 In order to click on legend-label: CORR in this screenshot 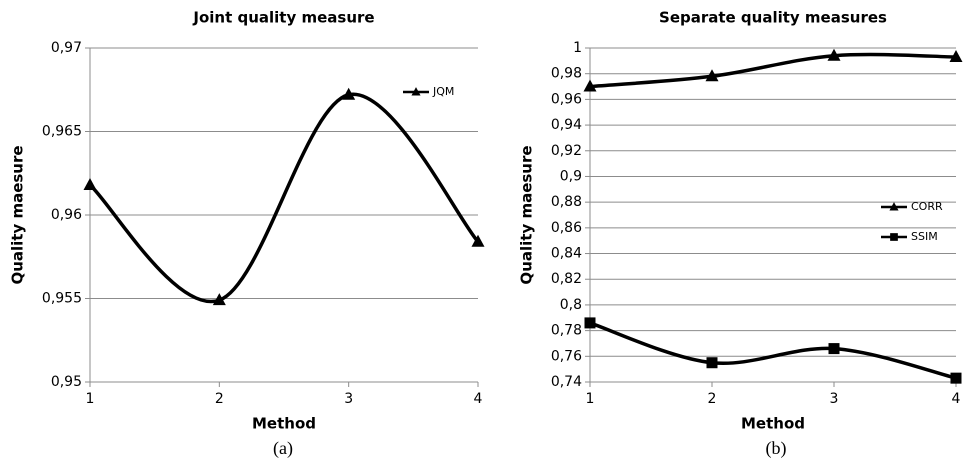, I will do `click(927, 206)`.